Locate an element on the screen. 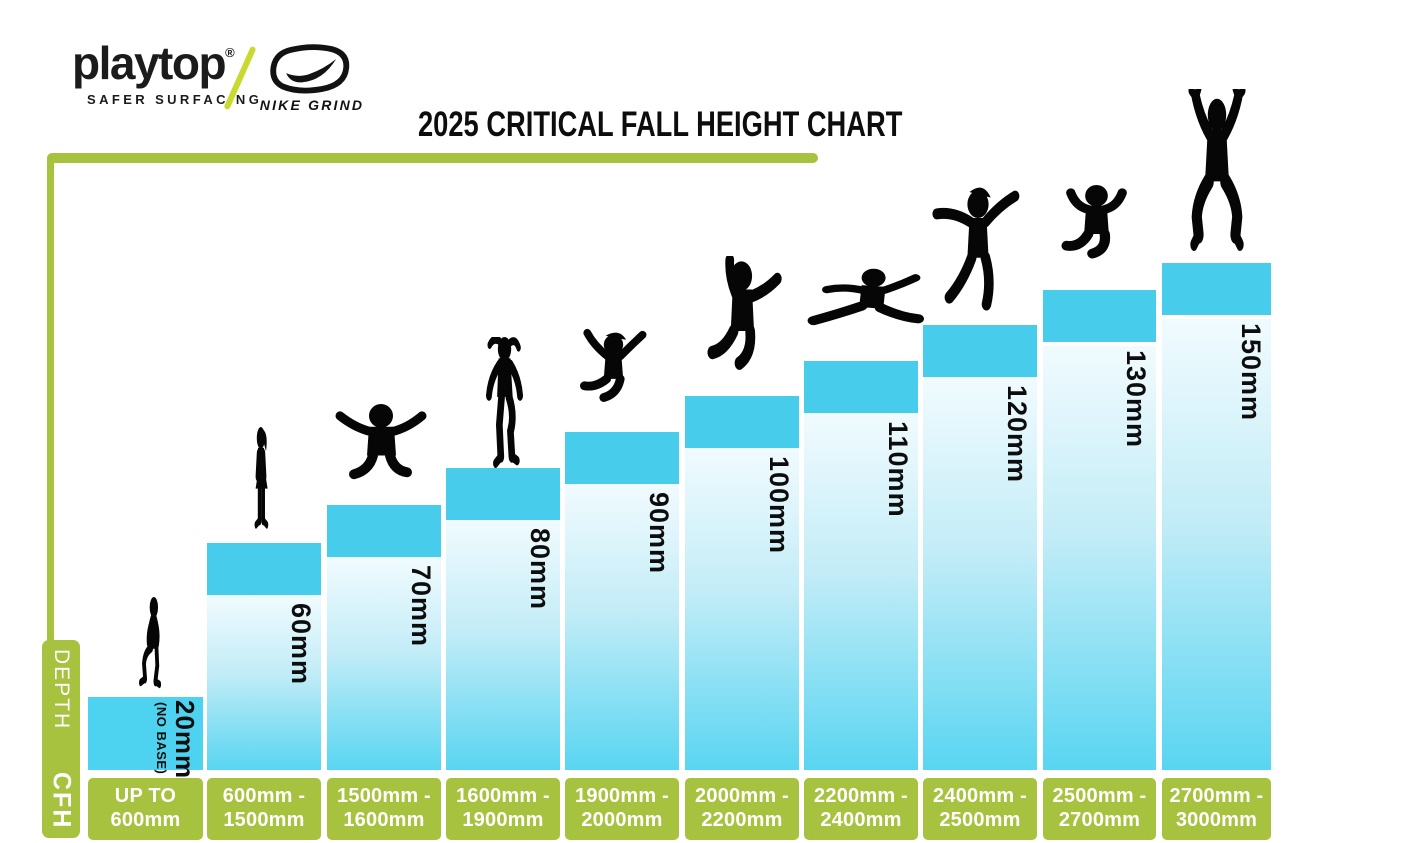 This screenshot has width=1406, height=843. cfh-range-label: 1600mm -1900mm is located at coordinates (503, 809).